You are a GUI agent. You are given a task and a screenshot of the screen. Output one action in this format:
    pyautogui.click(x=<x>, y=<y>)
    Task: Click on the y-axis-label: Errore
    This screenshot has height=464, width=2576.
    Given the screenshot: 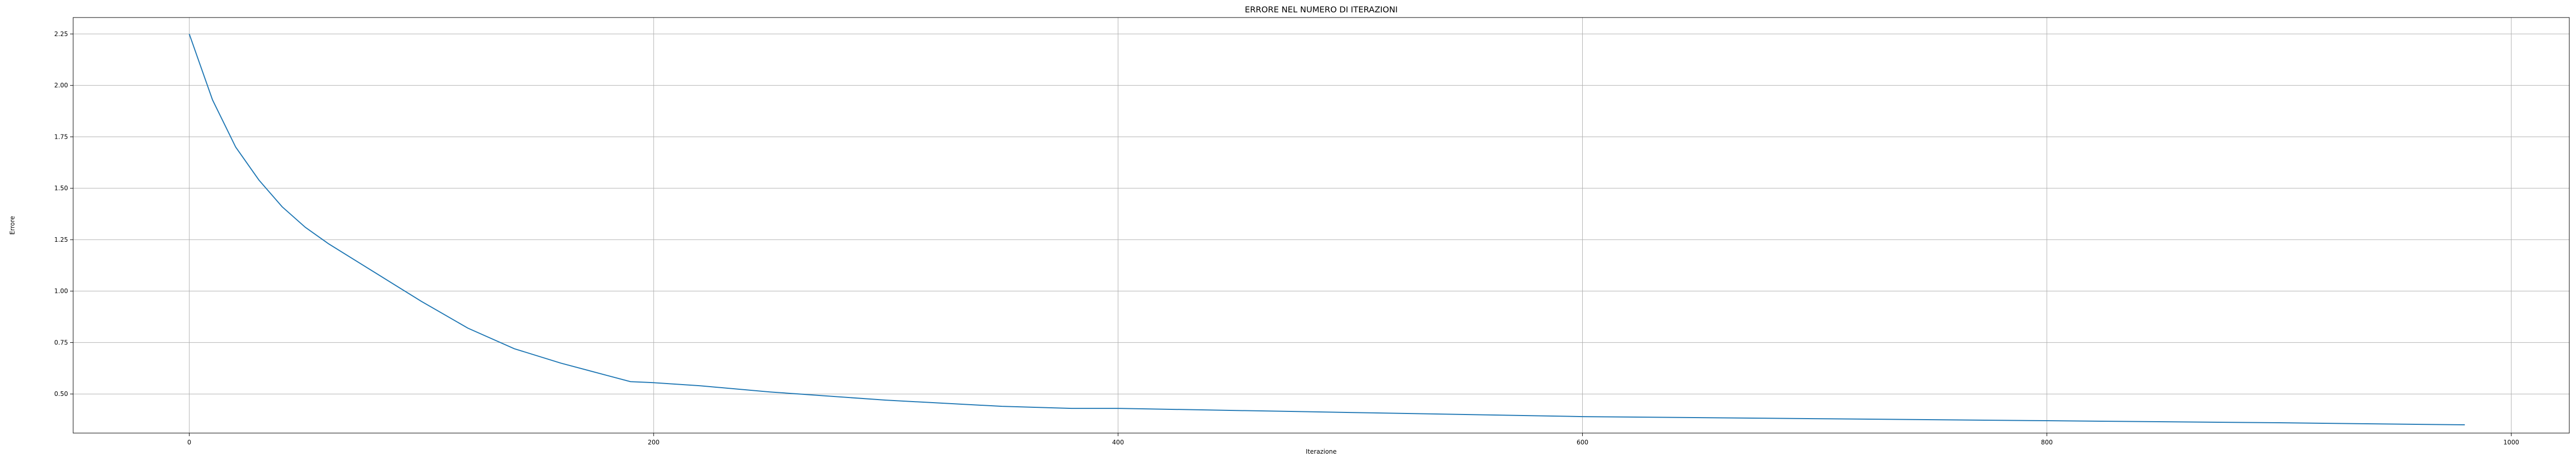 What is the action you would take?
    pyautogui.click(x=12, y=225)
    